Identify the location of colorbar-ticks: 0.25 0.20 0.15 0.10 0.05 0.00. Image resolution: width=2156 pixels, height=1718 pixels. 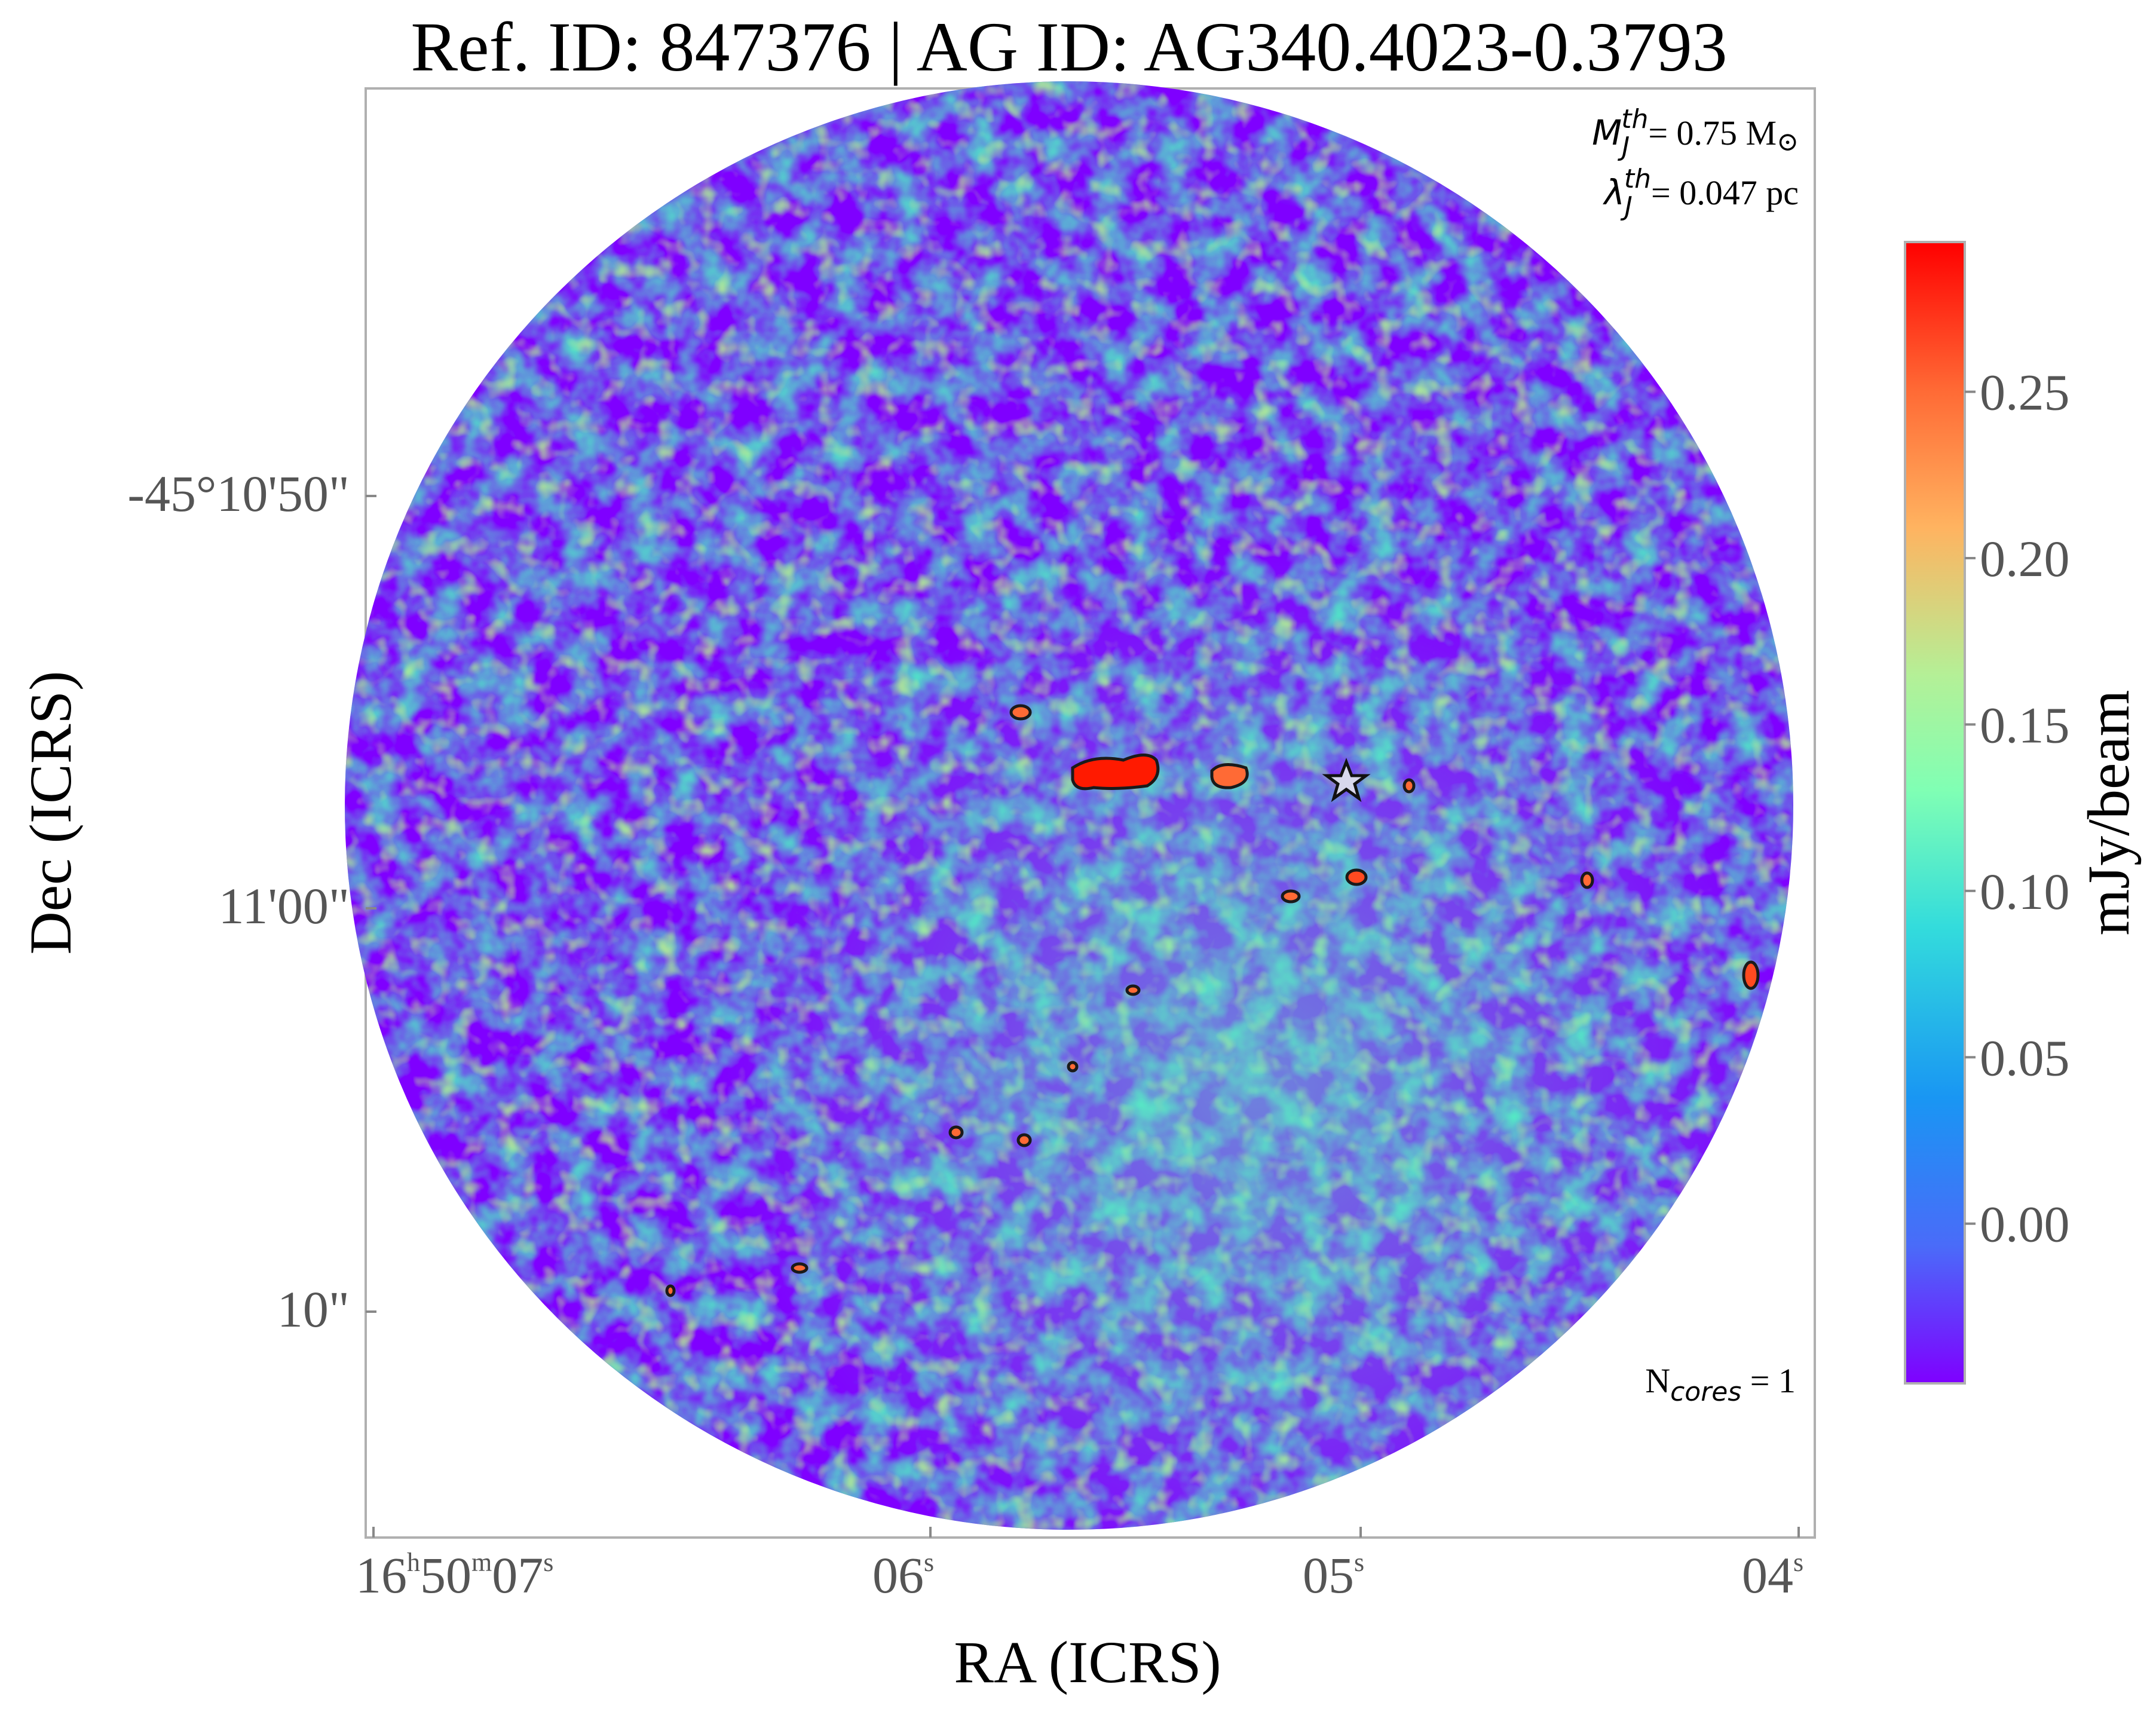
(2017, 808).